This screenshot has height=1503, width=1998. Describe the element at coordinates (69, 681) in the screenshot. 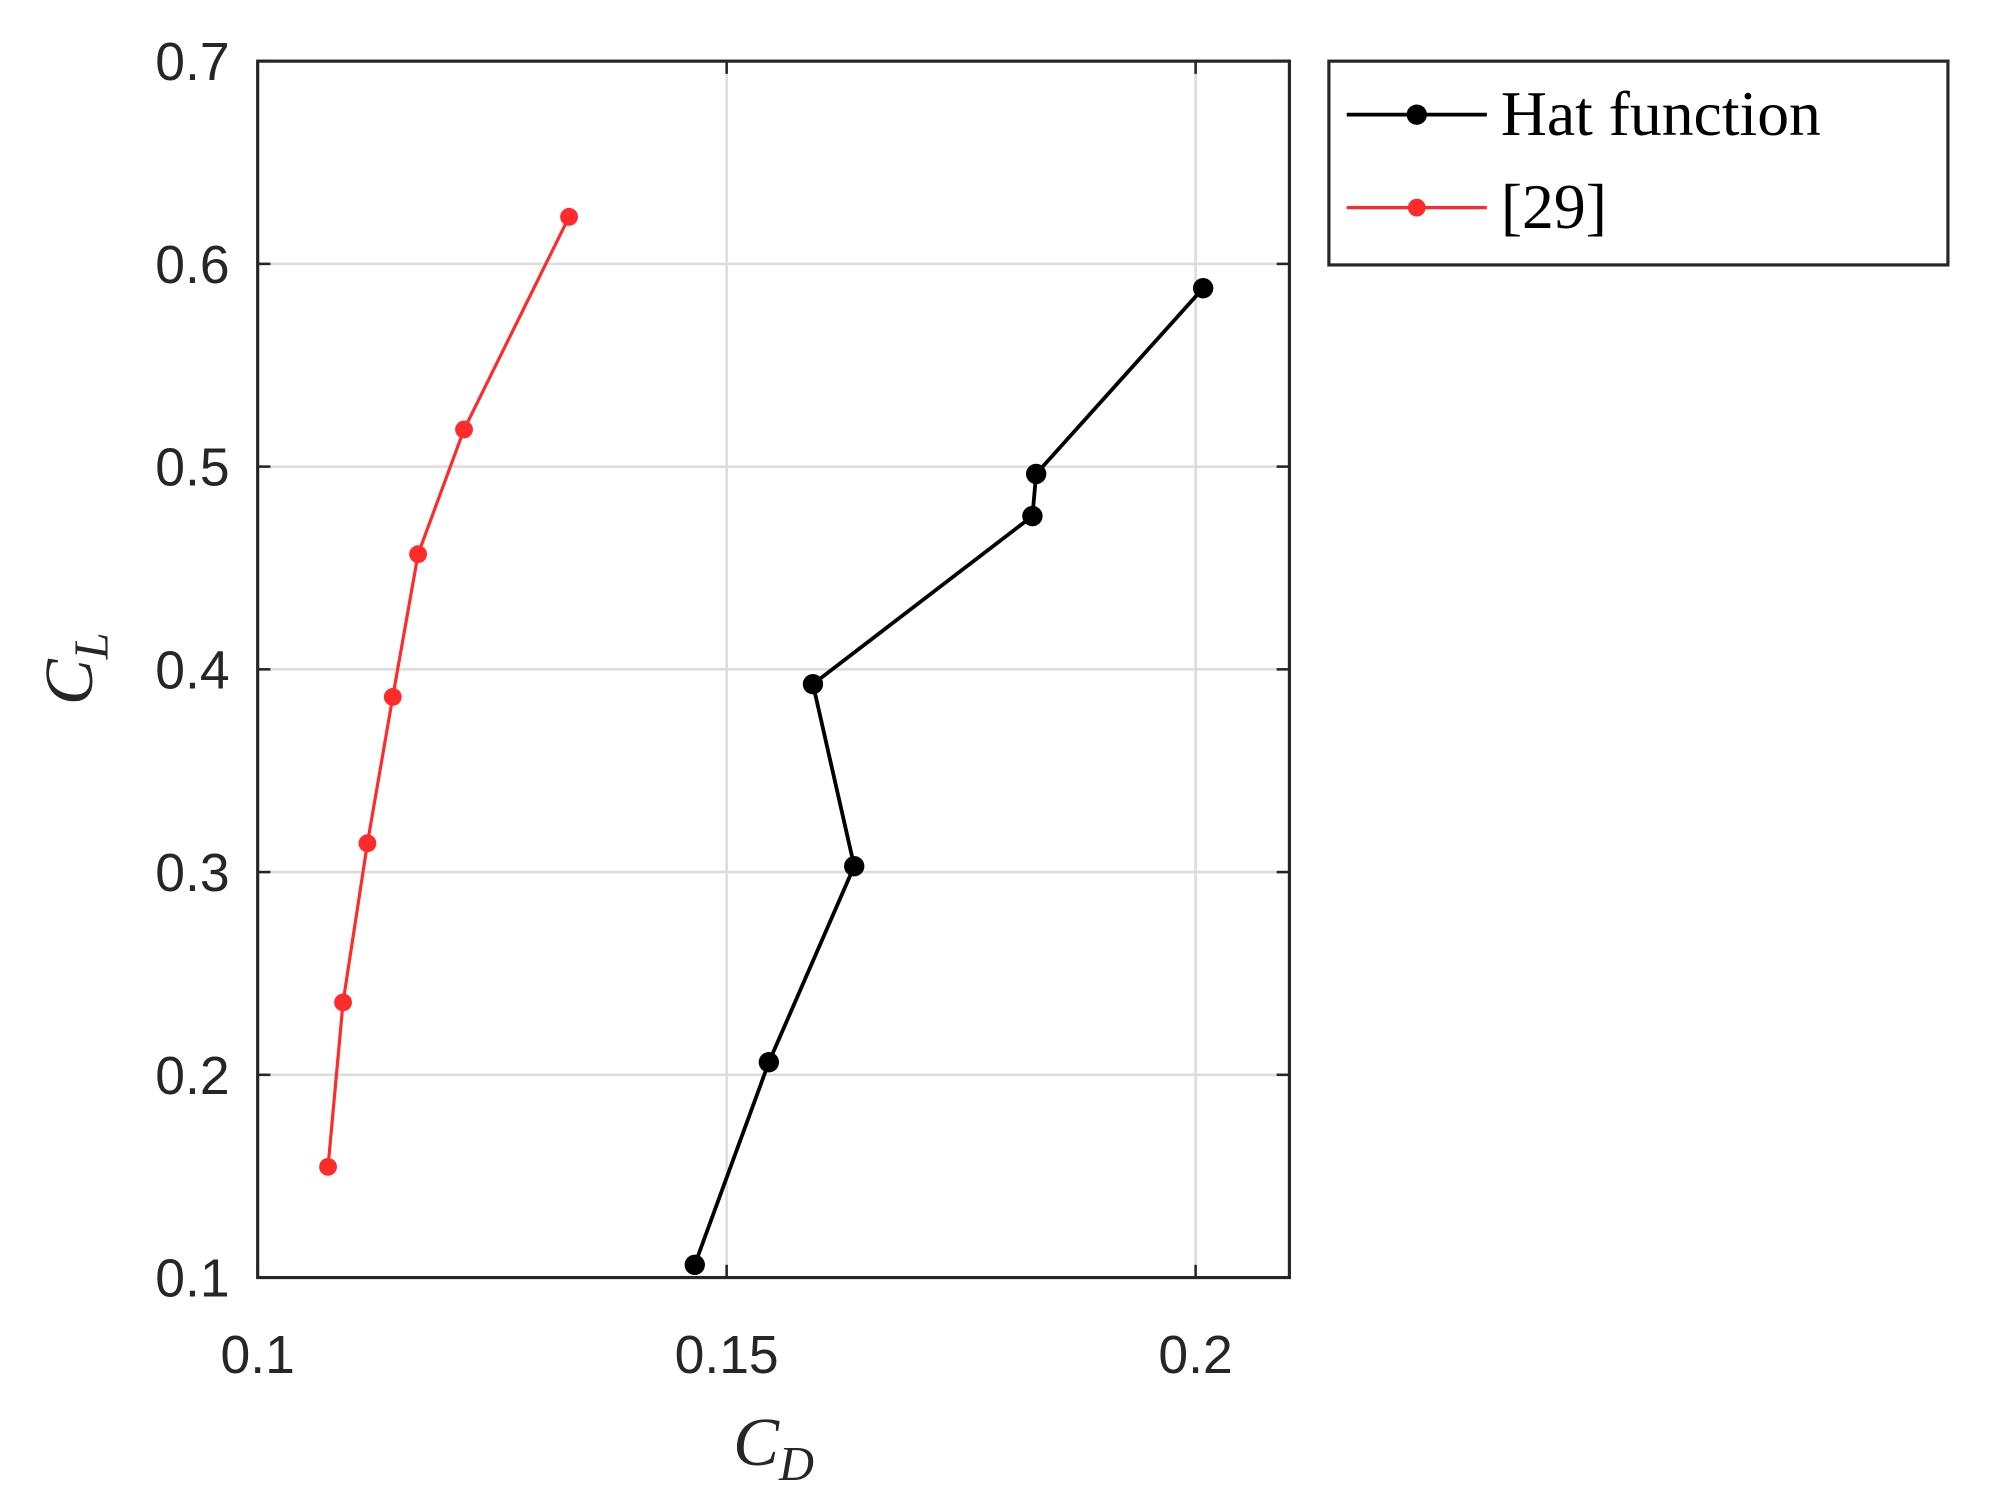

I see `y-label-main: C` at that location.